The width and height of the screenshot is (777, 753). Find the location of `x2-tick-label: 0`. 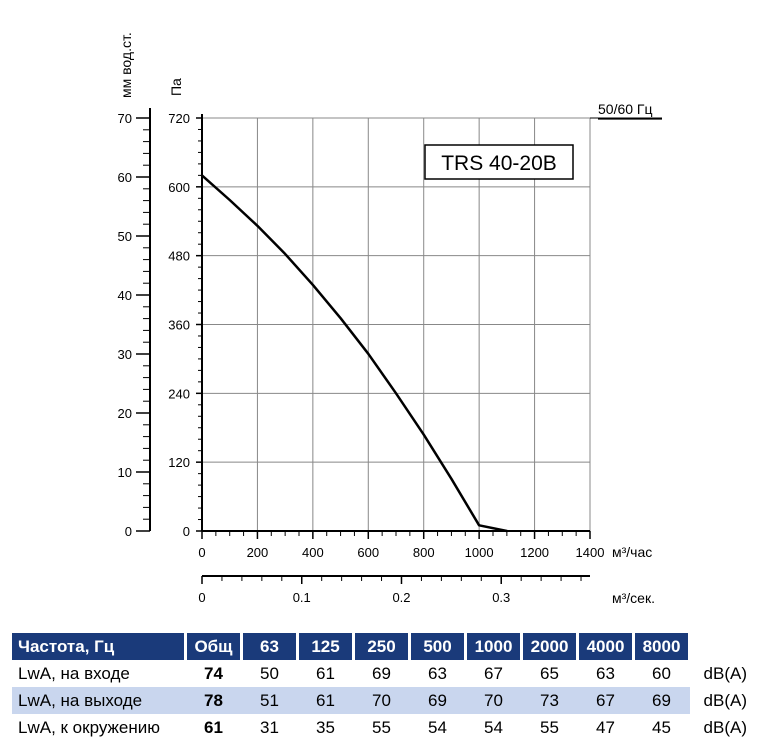

x2-tick-label: 0 is located at coordinates (201, 597).